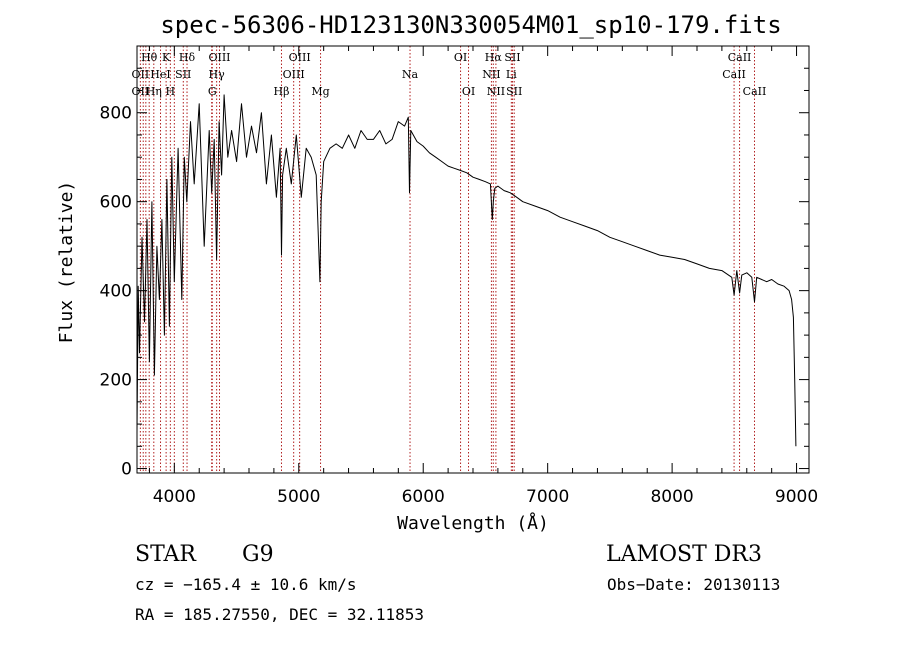 This screenshot has height=649, width=900. What do you see at coordinates (66, 262) in the screenshot?
I see `y-axis-label: Flux (relative)` at bounding box center [66, 262].